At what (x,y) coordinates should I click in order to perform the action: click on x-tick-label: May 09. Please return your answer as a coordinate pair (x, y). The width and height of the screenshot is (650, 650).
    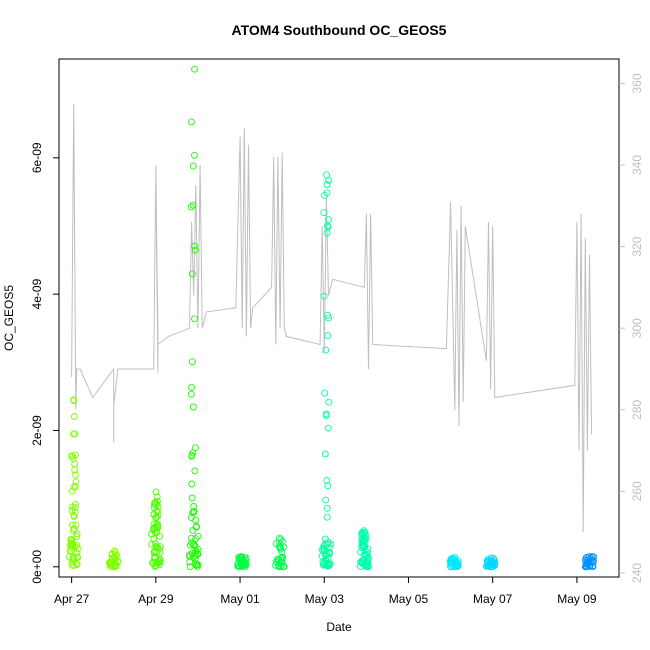
    Looking at the image, I should click on (577, 599).